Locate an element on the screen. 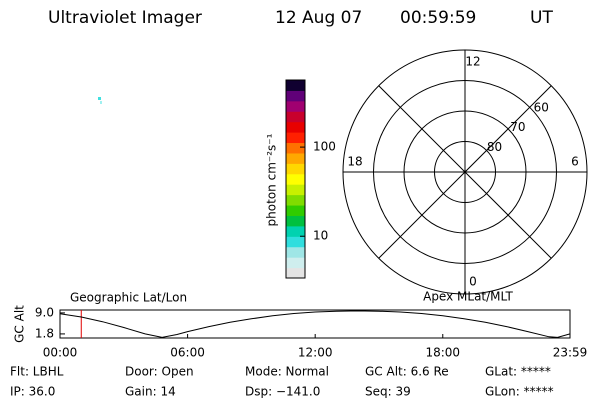 This screenshot has height=400, width=600. timezone: UT is located at coordinates (541, 18).